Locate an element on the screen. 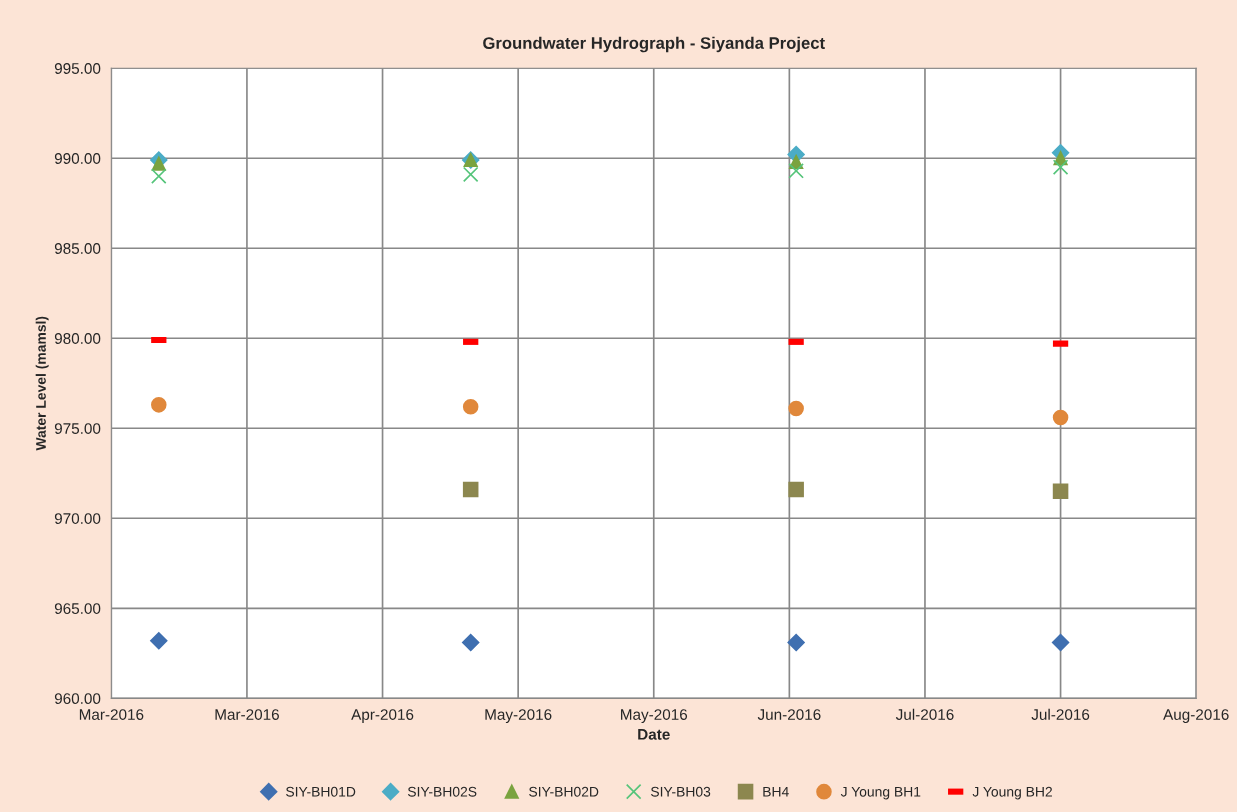 The image size is (1237, 812). legend-label: SIY-BH03 is located at coordinates (680, 791).